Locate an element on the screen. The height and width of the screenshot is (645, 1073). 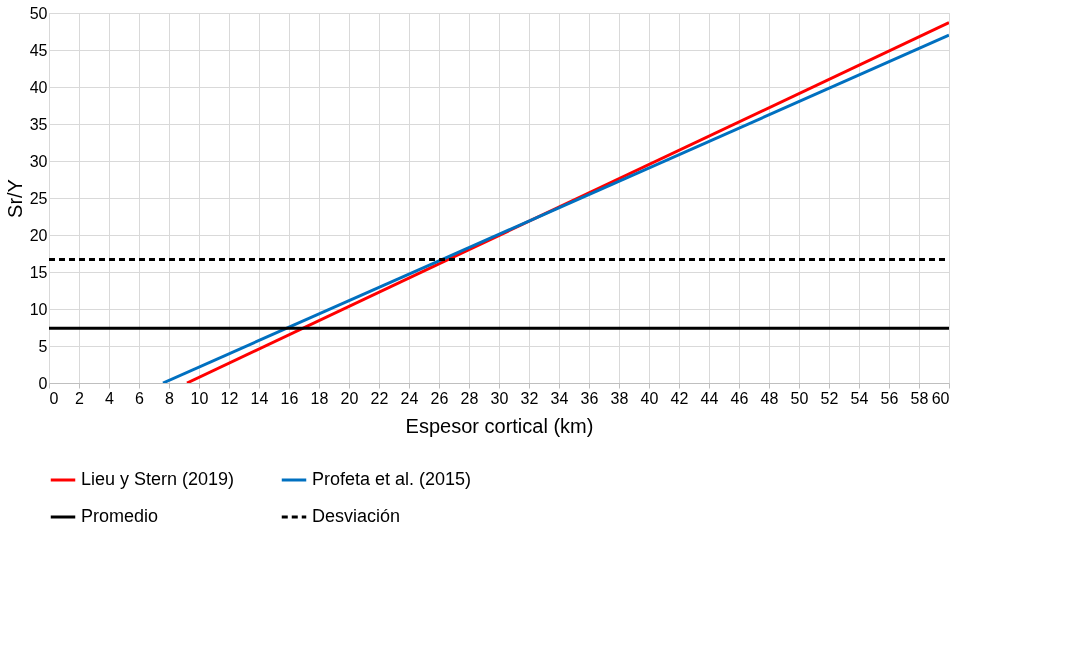
x-tick-label: 60 is located at coordinates (940, 398).